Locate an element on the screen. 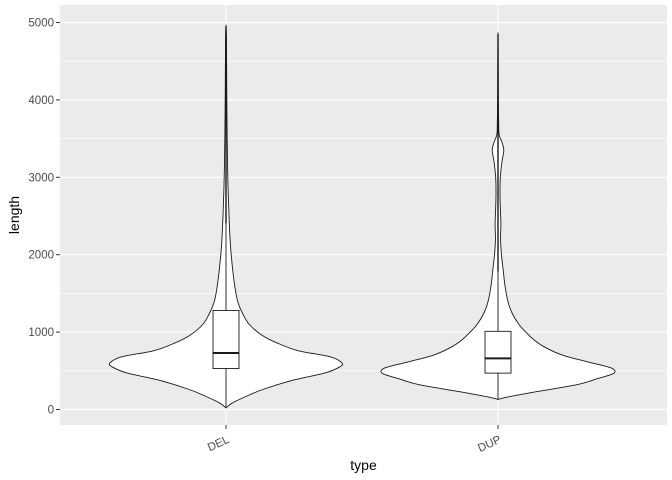 The height and width of the screenshot is (480, 672). y-tick-label: 3000 is located at coordinates (41, 178).